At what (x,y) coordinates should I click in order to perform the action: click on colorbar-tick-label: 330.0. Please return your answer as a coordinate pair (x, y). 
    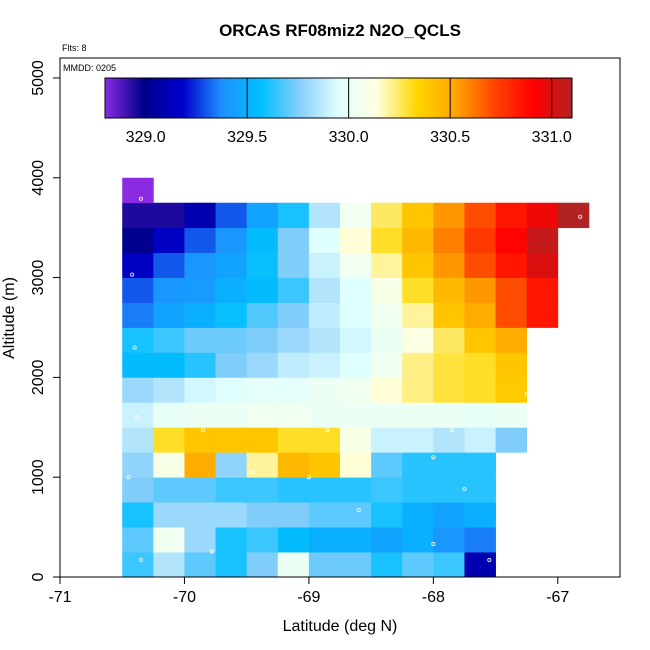
    Looking at the image, I should click on (349, 137).